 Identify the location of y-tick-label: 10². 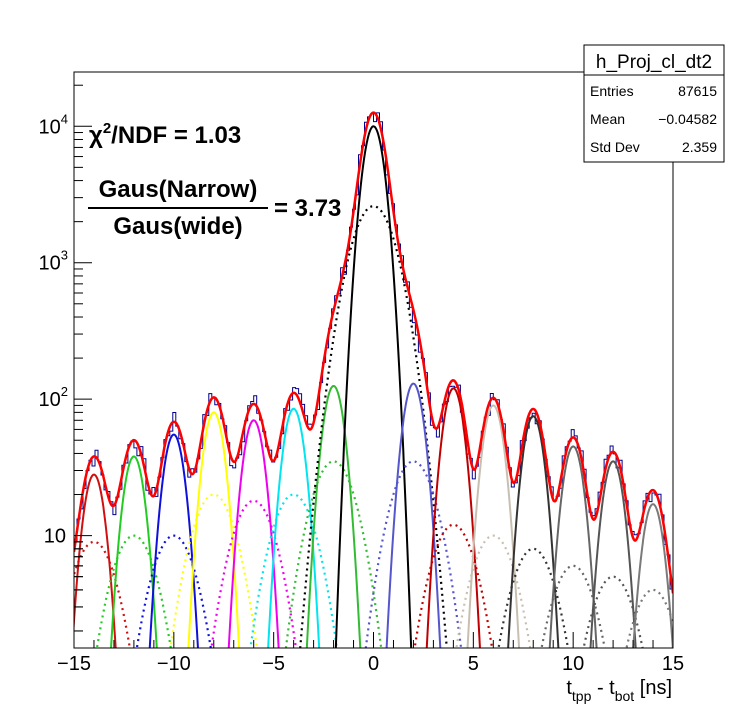
(53, 397).